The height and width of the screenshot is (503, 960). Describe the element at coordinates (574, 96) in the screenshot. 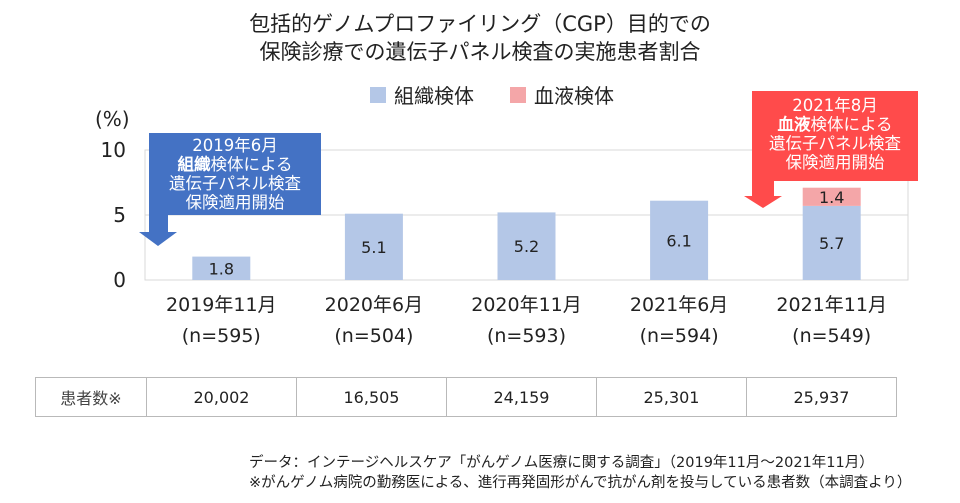

I see `legend-label-blood: 血液検体` at that location.